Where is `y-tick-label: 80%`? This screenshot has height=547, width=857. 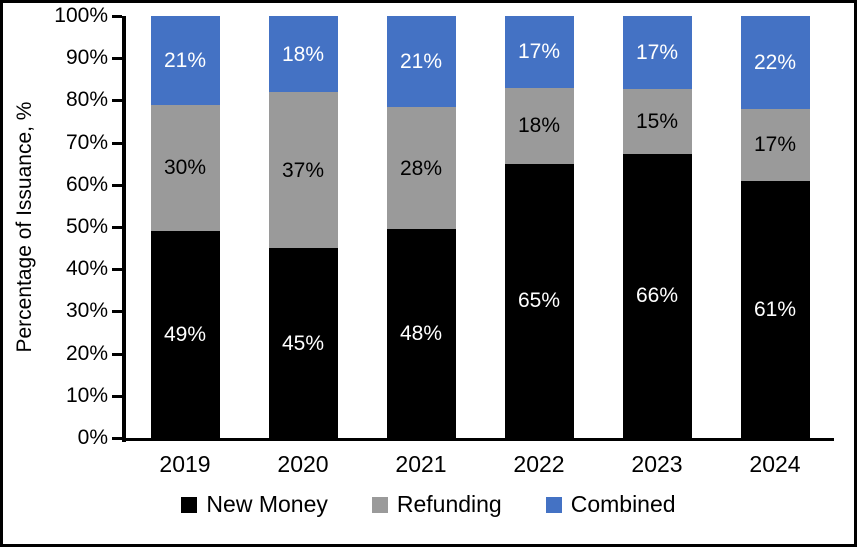
y-tick-label: 80% is located at coordinates (86, 100).